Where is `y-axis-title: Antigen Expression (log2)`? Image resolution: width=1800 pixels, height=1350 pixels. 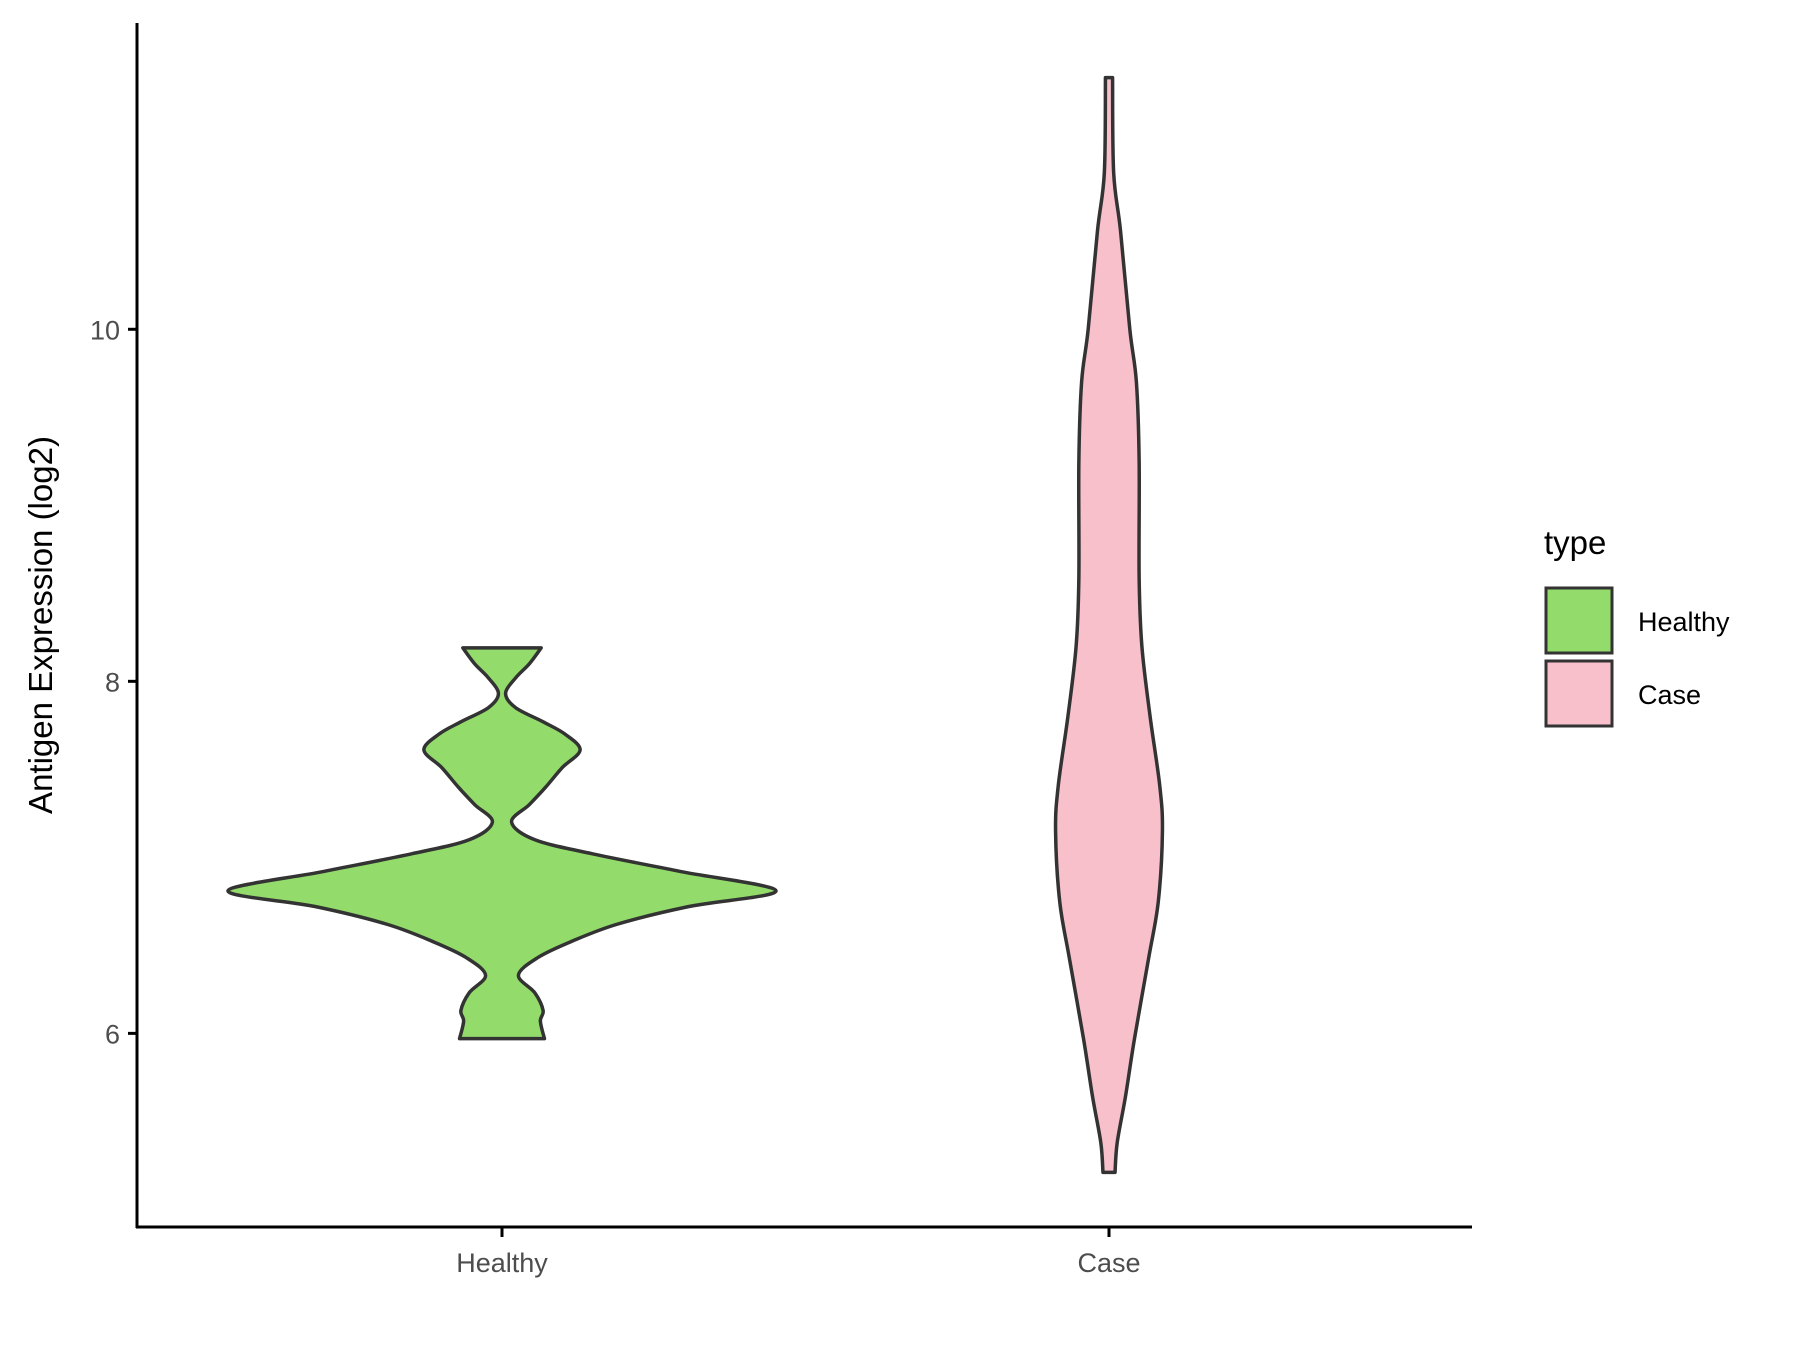
y-axis-title: Antigen Expression (log2) is located at coordinates (40, 625).